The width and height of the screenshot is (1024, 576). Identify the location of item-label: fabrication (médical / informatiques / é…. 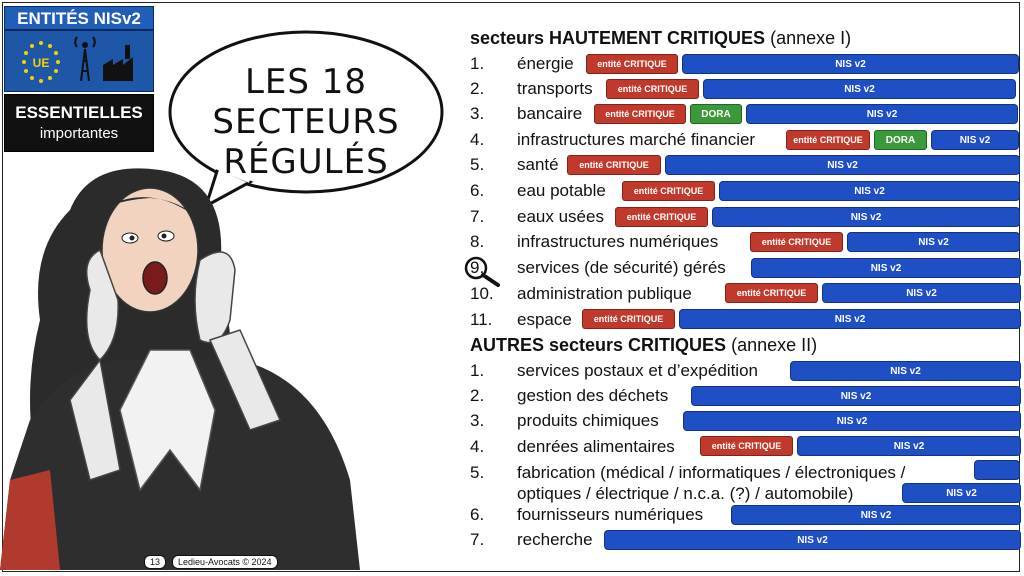
(711, 472).